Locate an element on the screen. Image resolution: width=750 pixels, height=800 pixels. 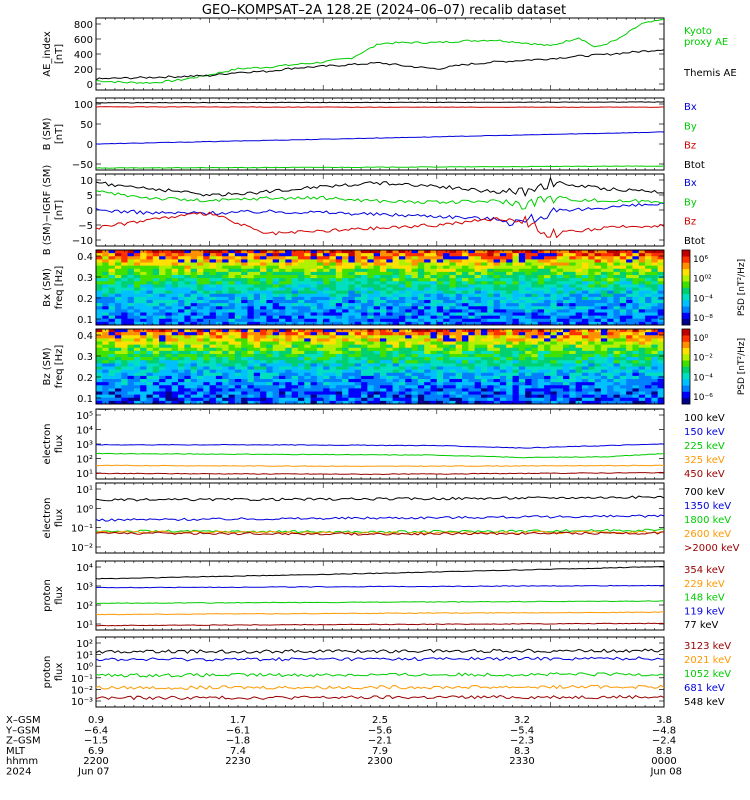
series-line-by is located at coordinates (380, 167).